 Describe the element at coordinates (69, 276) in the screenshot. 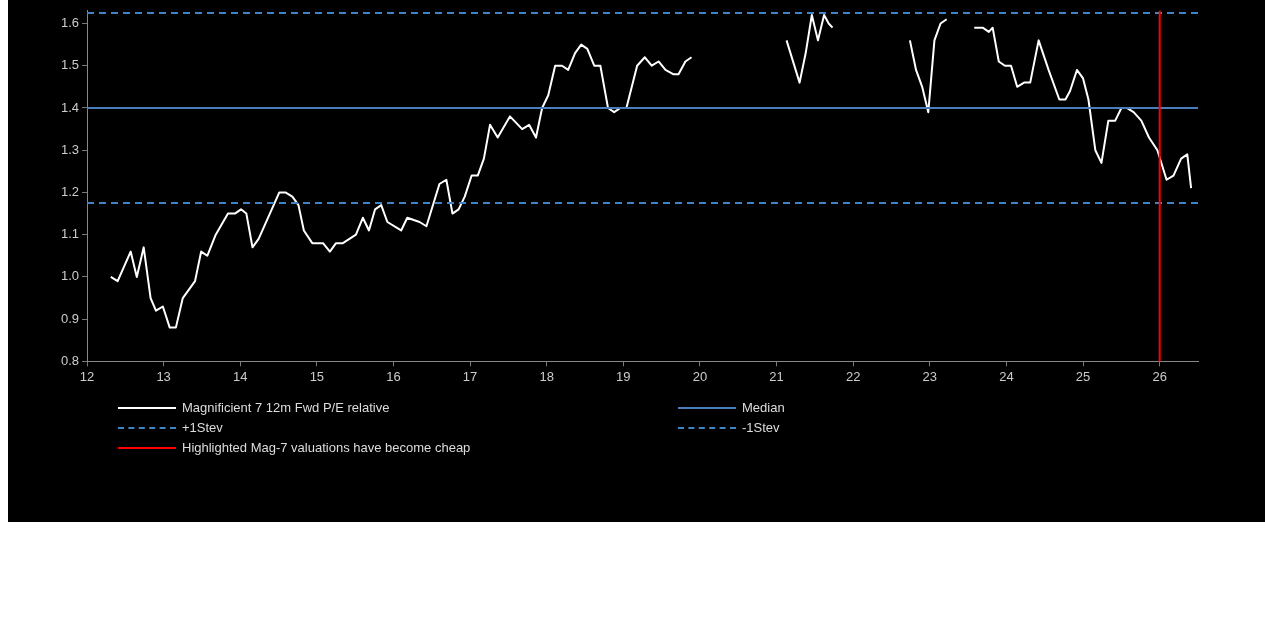

I see `y-tick-label: 1.0` at that location.